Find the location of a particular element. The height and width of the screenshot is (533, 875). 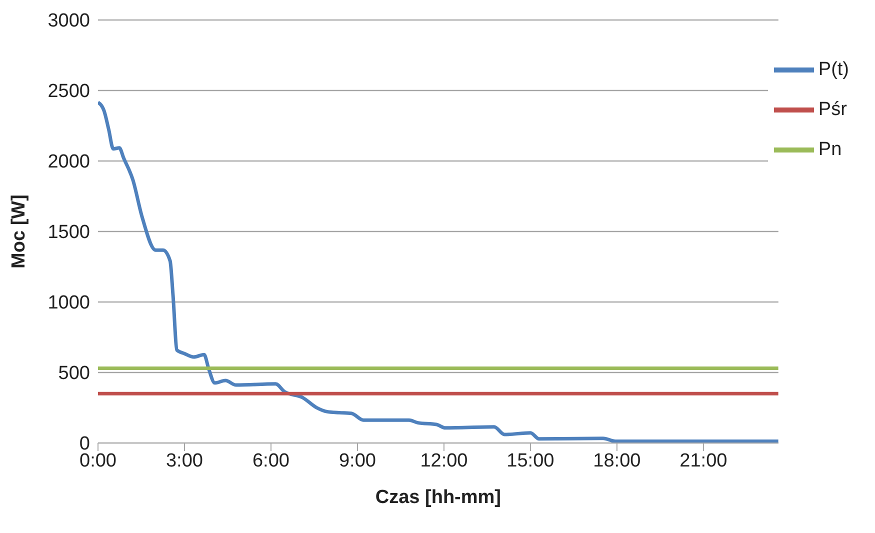

legend-label: Pn is located at coordinates (830, 149).